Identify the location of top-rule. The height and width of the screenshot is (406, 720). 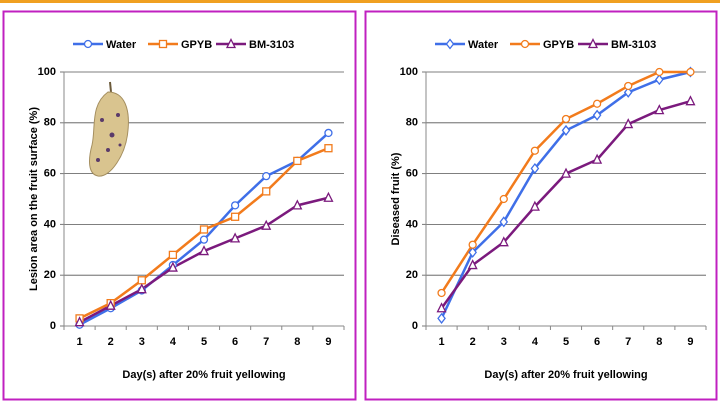
(360, 1).